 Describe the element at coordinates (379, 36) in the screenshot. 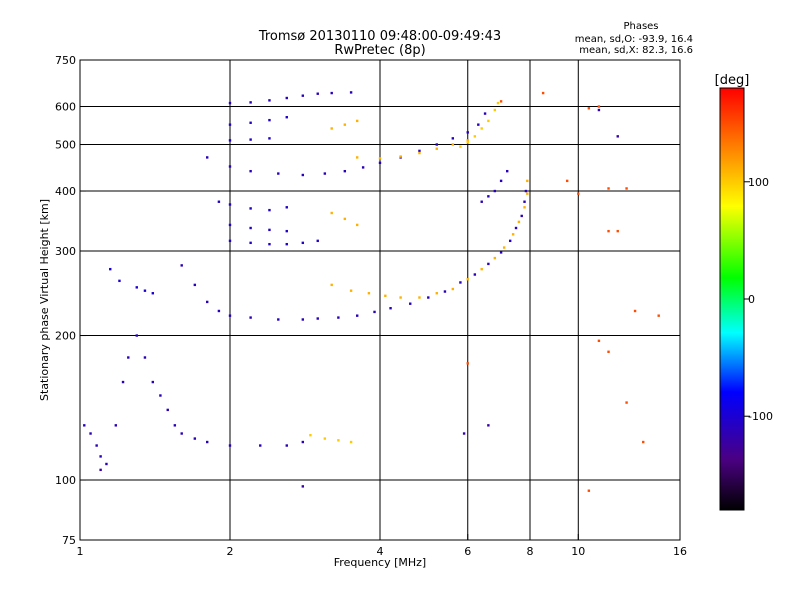

I see `chart-title: Tromsø 20130110 09:48:00-09:49:43` at that location.